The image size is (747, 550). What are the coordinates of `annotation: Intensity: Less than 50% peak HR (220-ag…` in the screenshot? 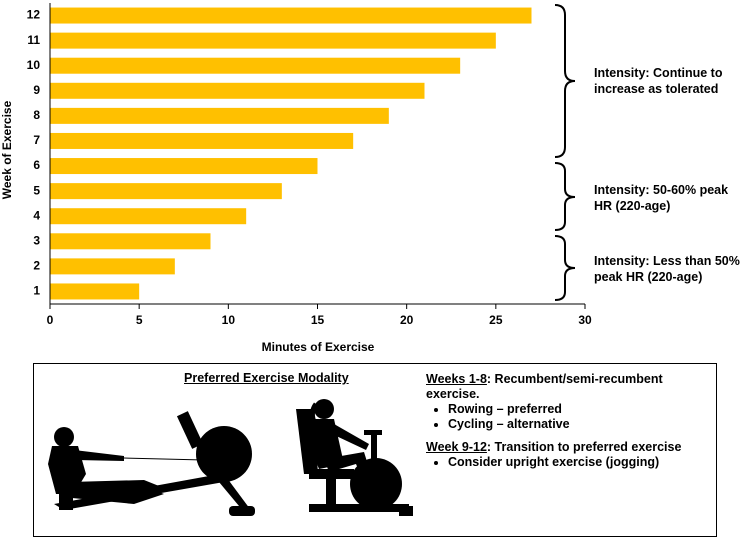 It's located at (667, 269).